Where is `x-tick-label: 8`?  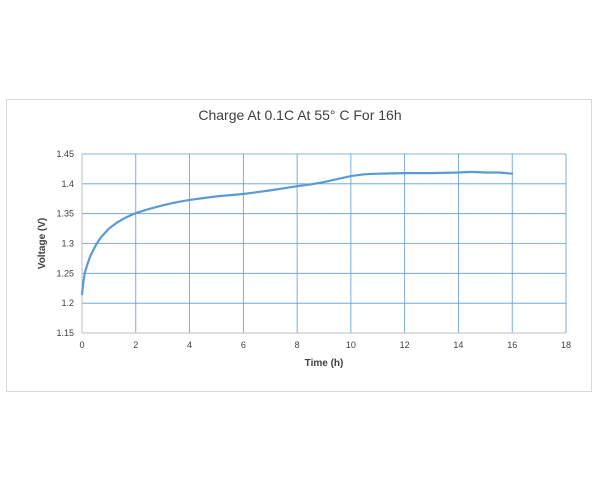
x-tick-label: 8 is located at coordinates (297, 345).